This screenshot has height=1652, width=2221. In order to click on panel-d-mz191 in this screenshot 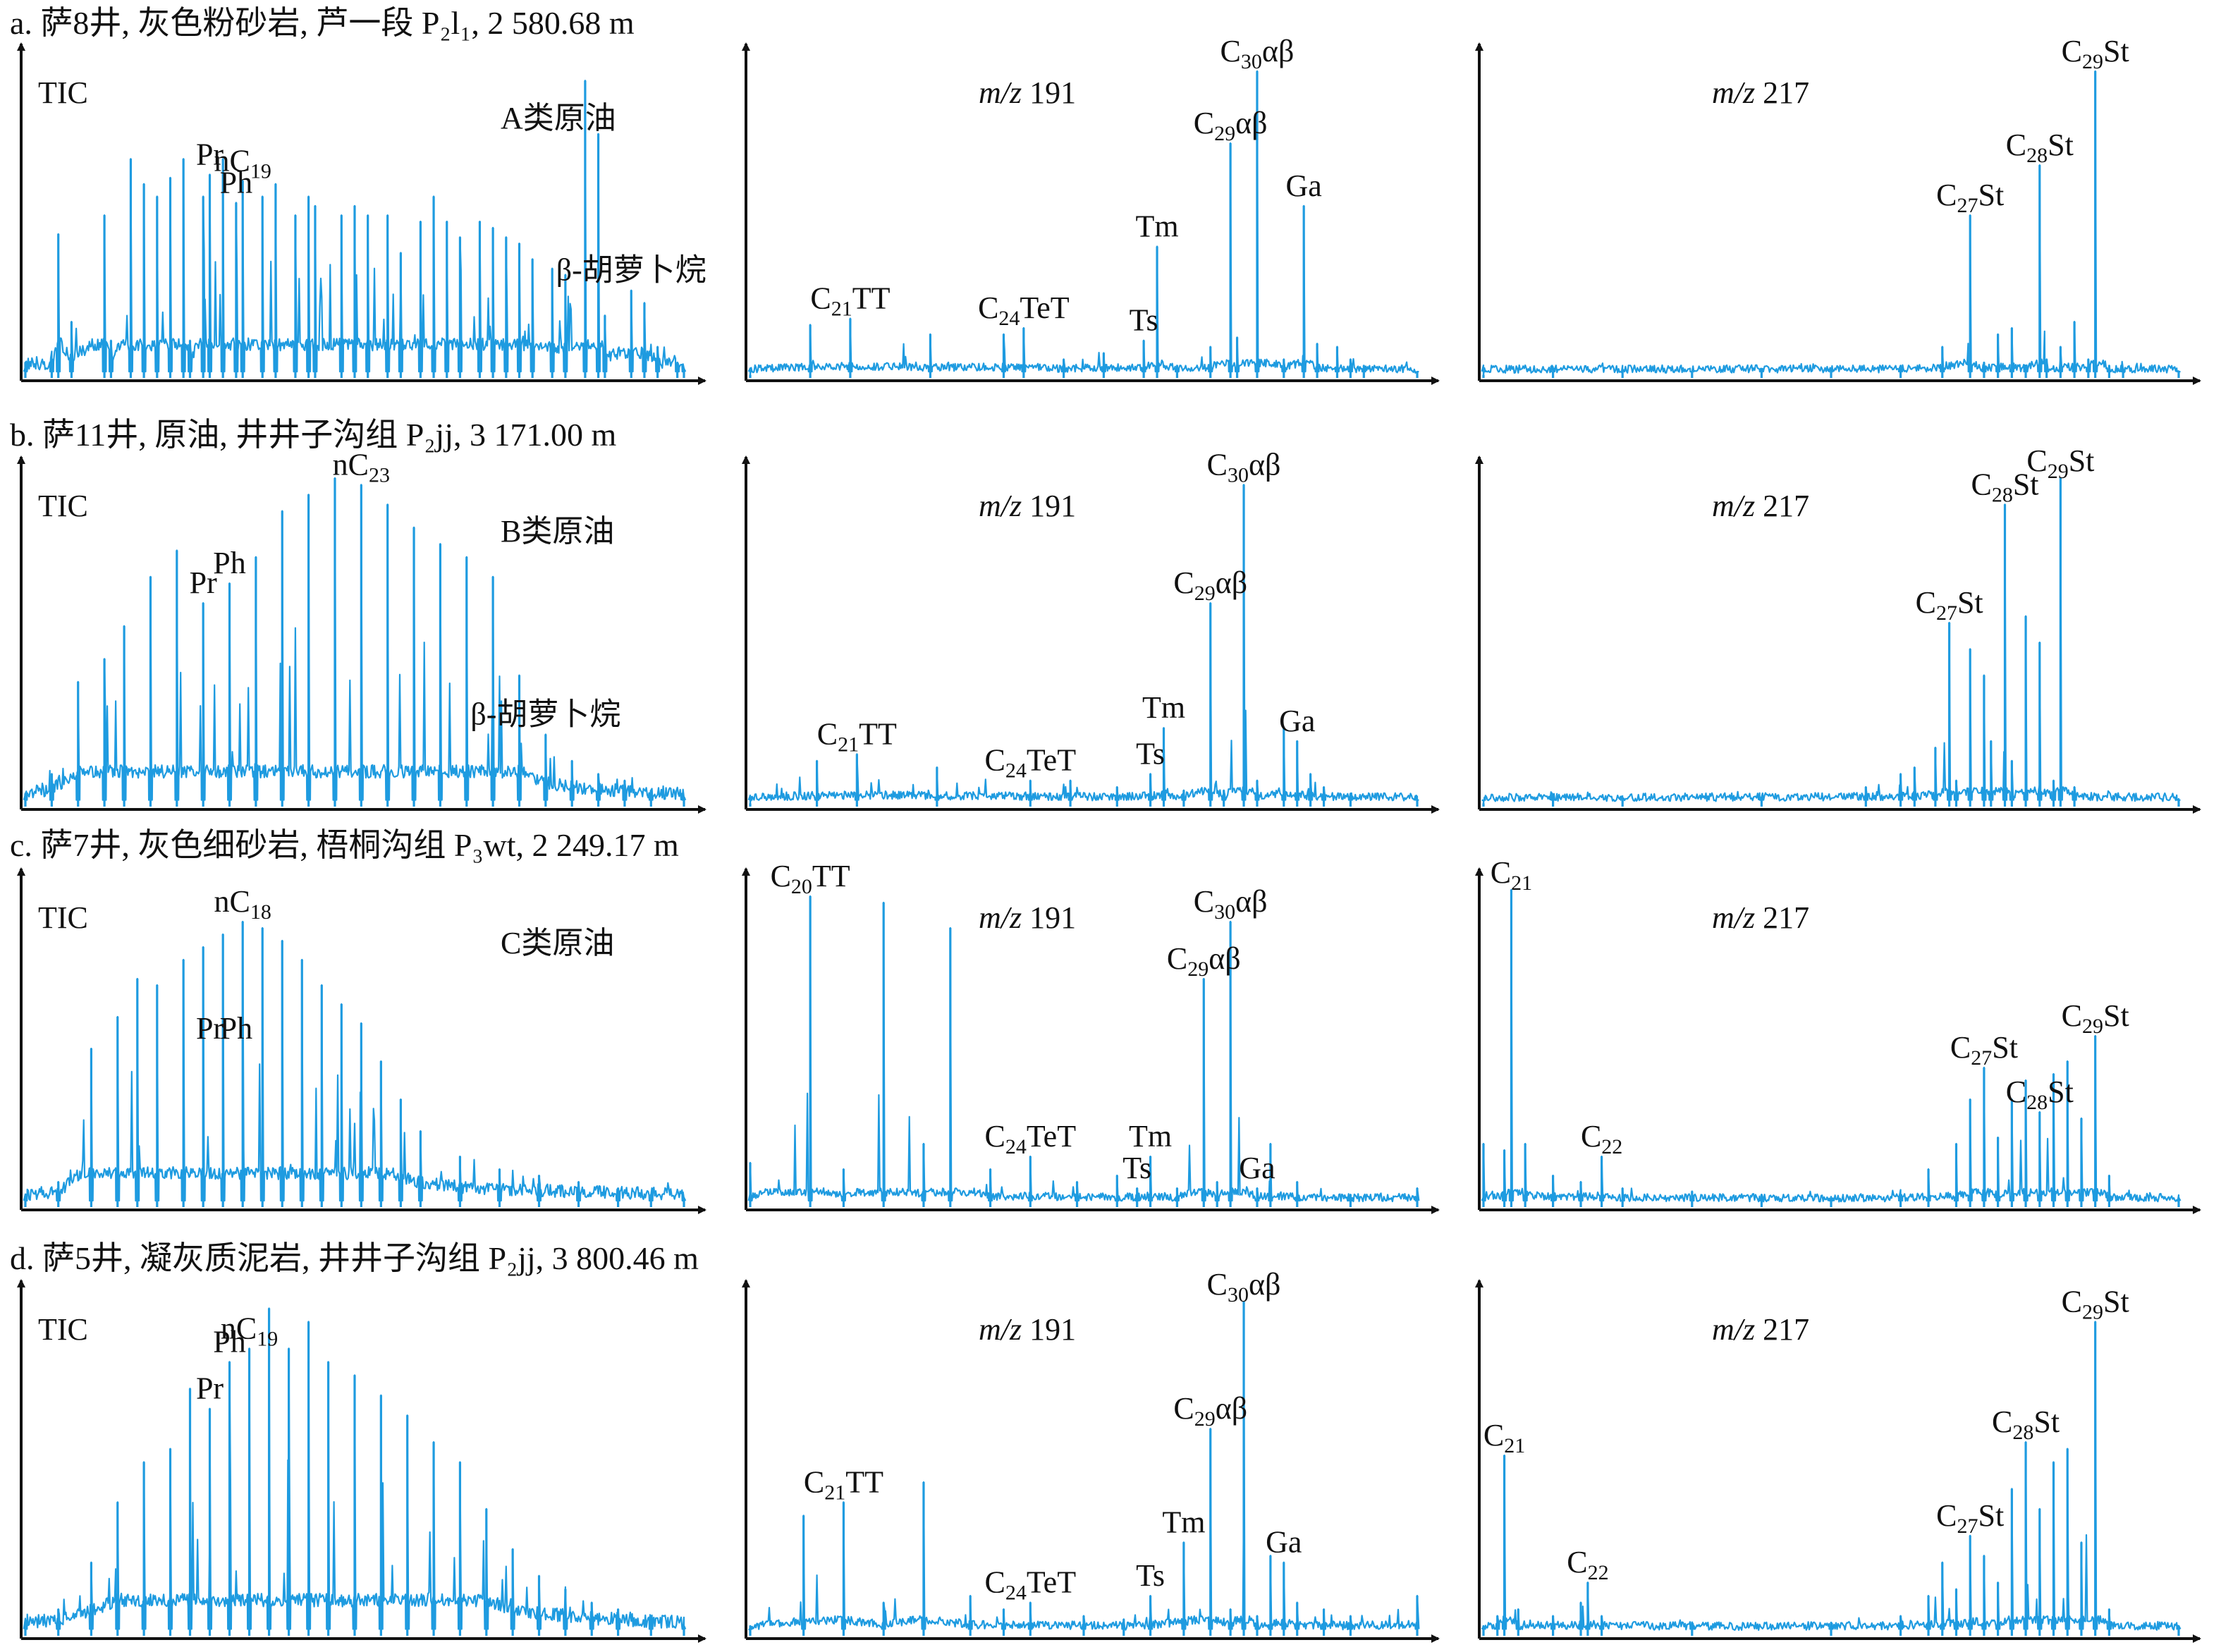, I will do `click(1091, 1461)`.